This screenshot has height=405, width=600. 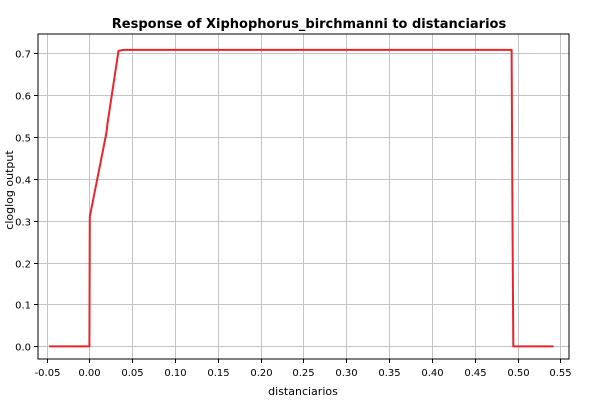 I want to click on x-axis-label: distanciarios, so click(x=303, y=391).